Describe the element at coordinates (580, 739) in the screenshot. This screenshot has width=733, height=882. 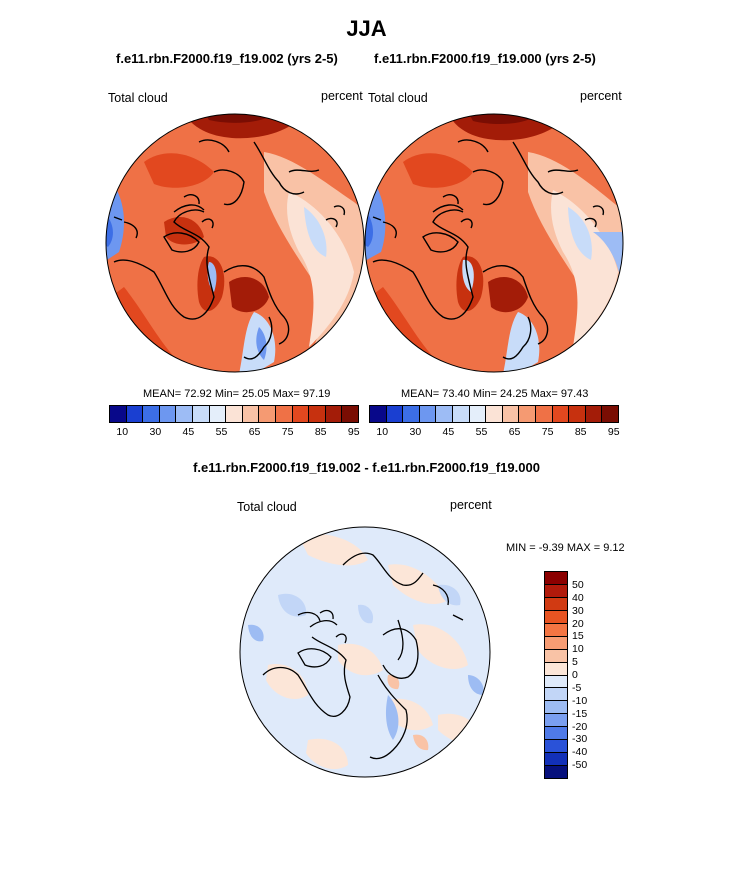
I see `colorbar-tick-label: -30` at that location.